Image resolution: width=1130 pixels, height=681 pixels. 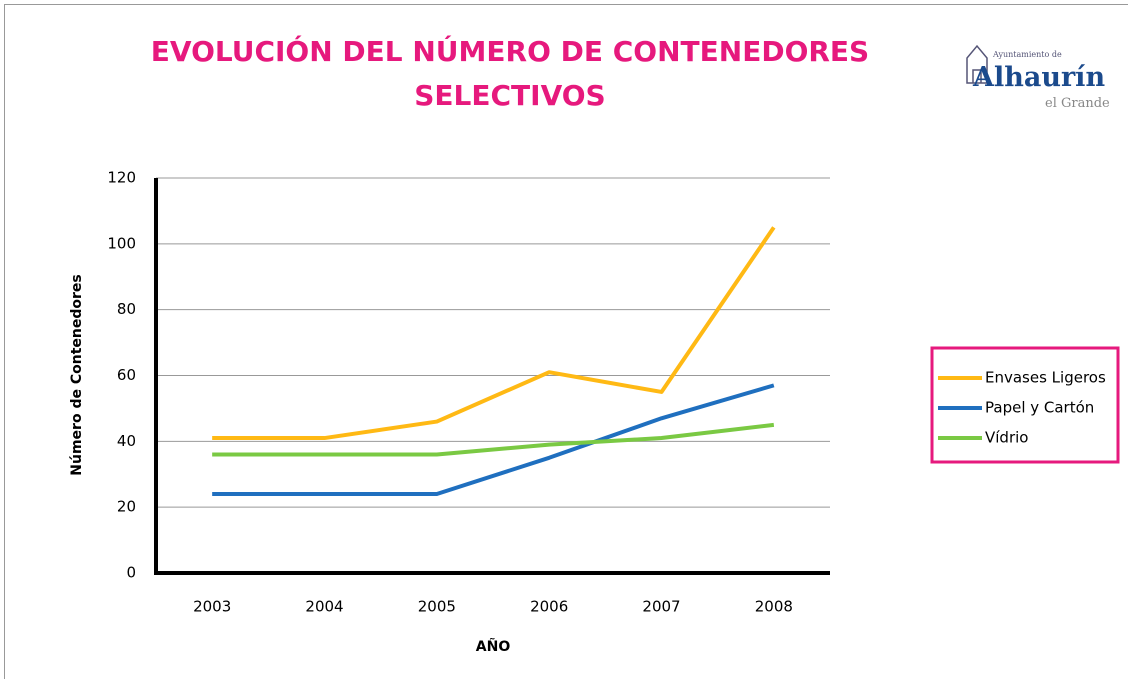 What do you see at coordinates (324, 607) in the screenshot?
I see `x-tick-label: 2004` at bounding box center [324, 607].